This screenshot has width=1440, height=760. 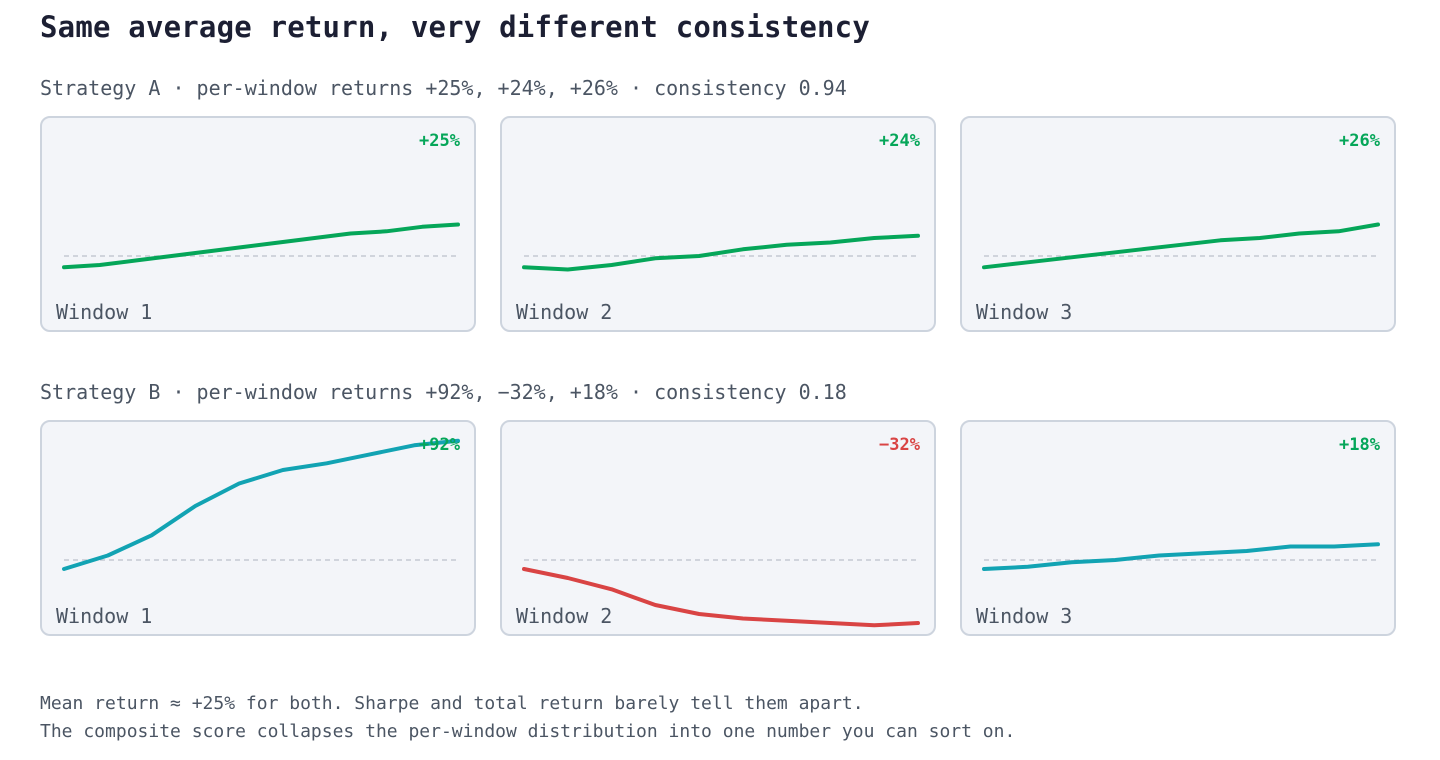 What do you see at coordinates (564, 616) in the screenshot?
I see `strategy-b-window-2-label: Window 2` at bounding box center [564, 616].